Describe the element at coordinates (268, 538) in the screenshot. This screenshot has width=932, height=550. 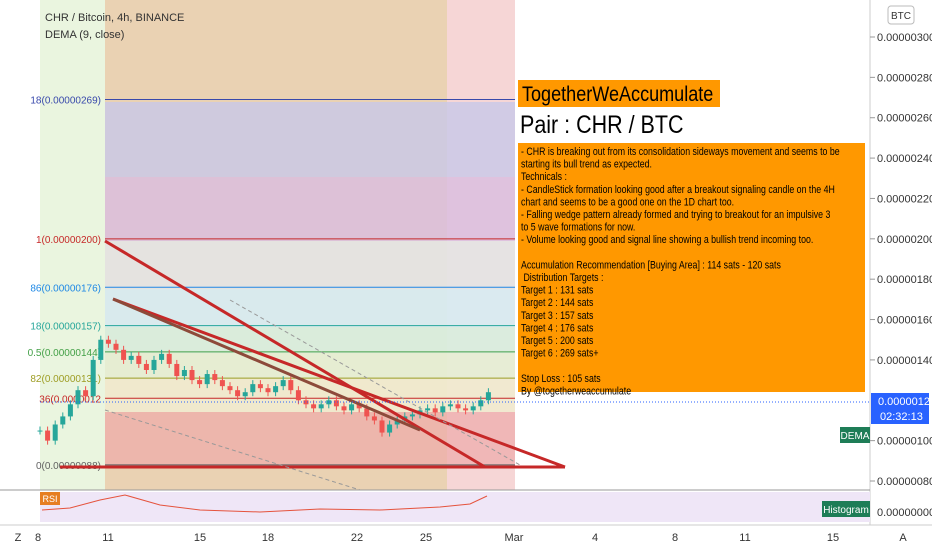
I see `x-tick-label: 18` at that location.